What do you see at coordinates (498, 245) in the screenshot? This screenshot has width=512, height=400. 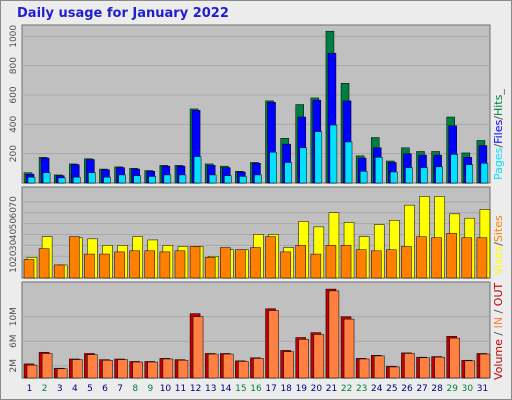 I see `legend-middle: Visits/Sites` at bounding box center [498, 245].